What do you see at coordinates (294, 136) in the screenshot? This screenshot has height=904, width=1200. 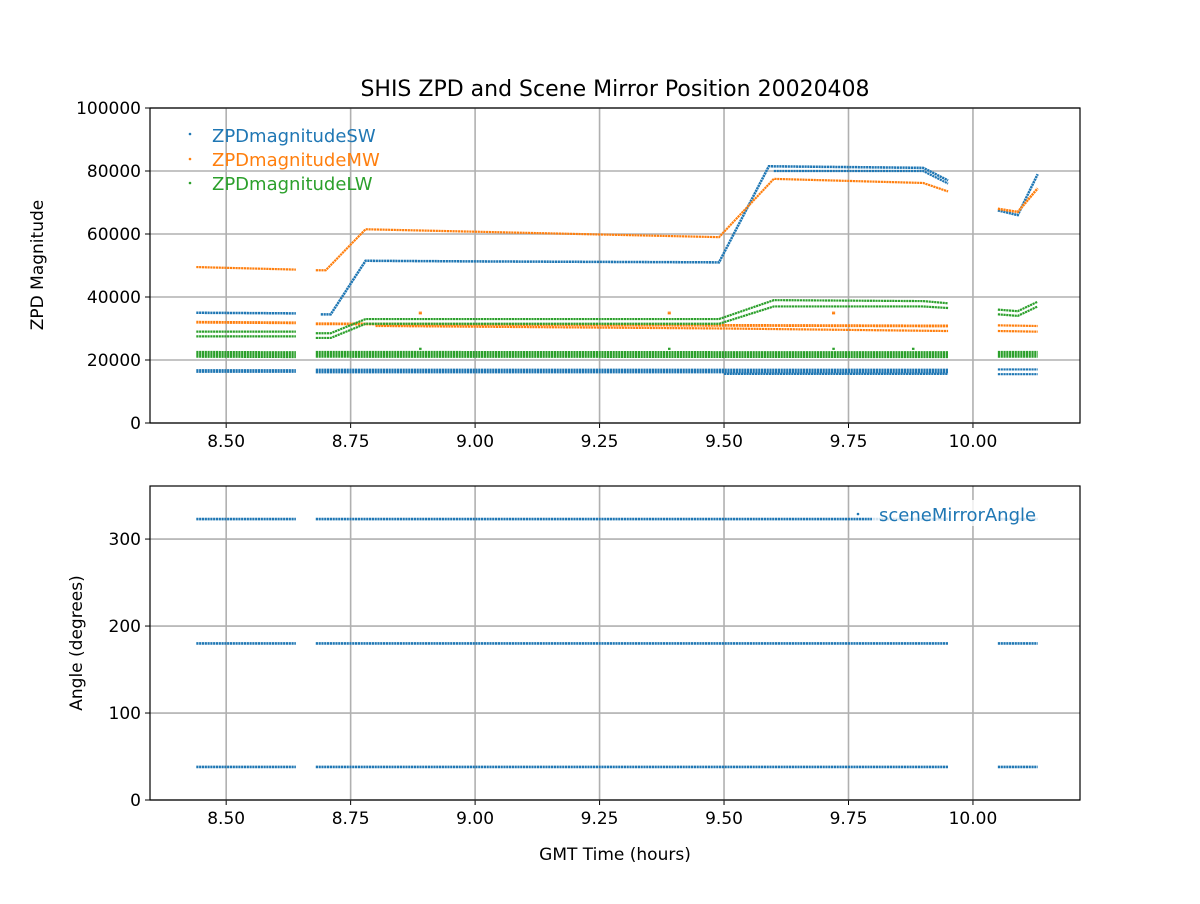 I see `legend-label-sw: ZPDmagnitudeSW` at bounding box center [294, 136].